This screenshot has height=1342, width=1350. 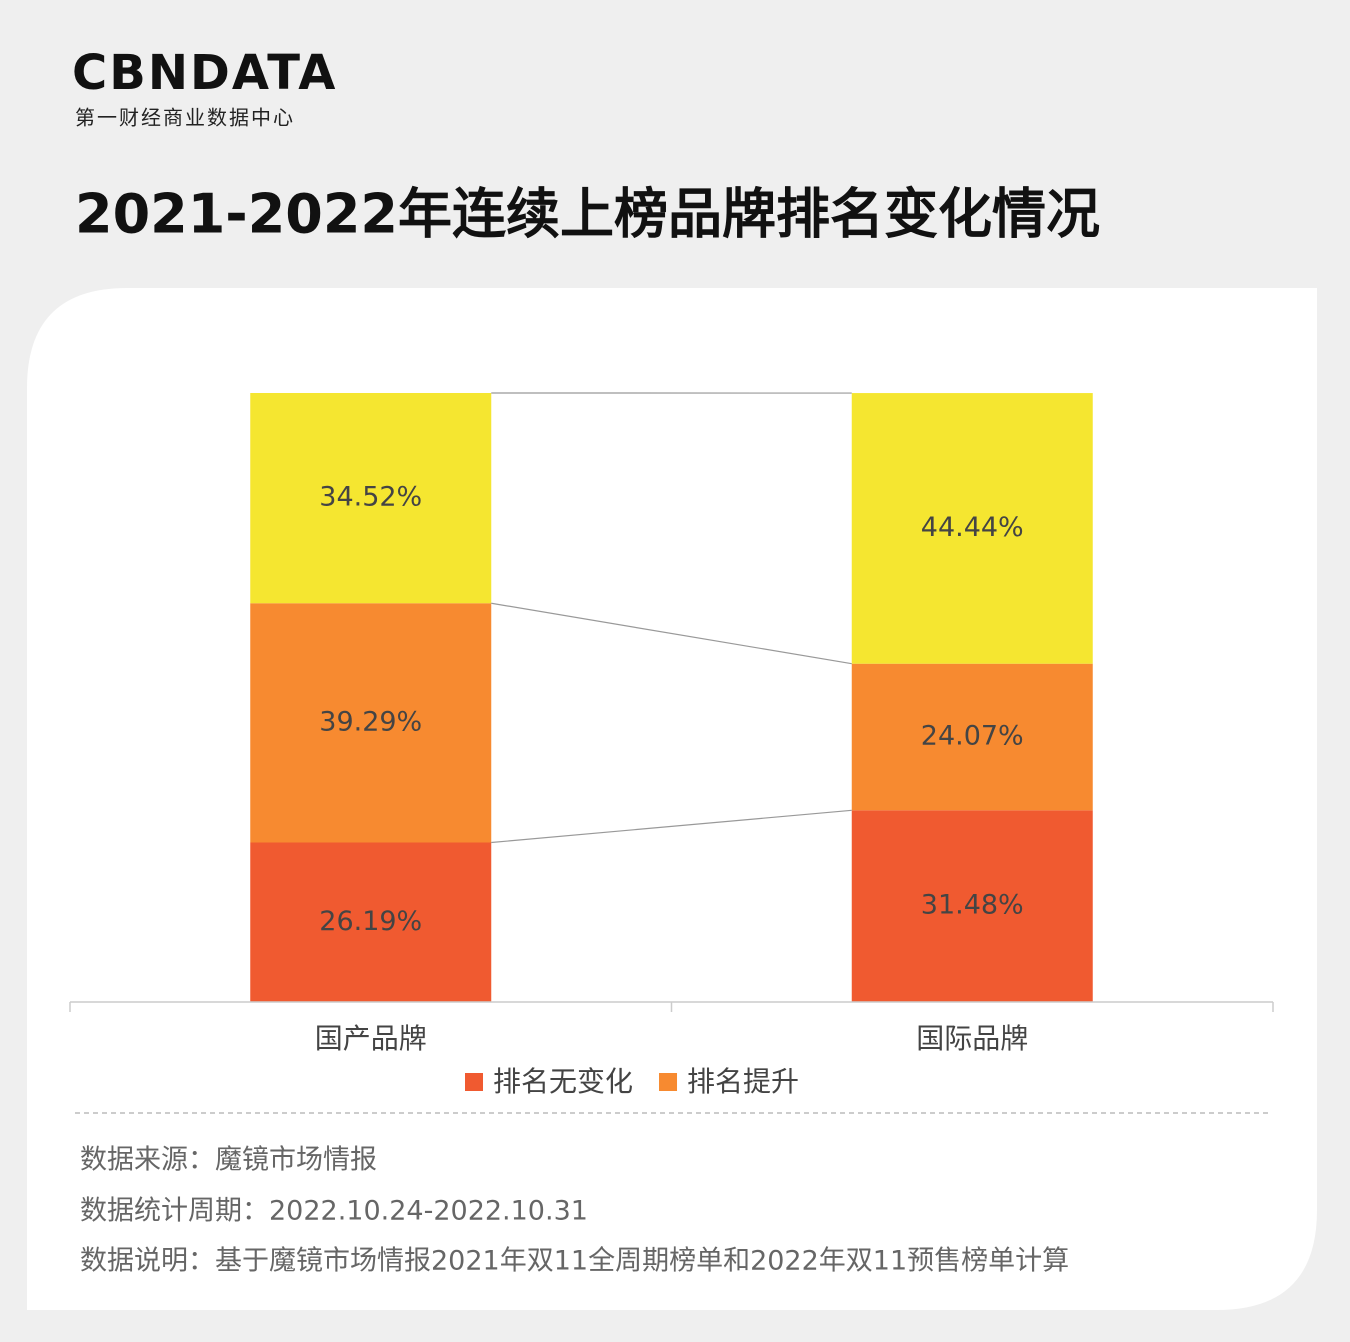 I want to click on value-label: 26.19%, so click(x=370, y=921).